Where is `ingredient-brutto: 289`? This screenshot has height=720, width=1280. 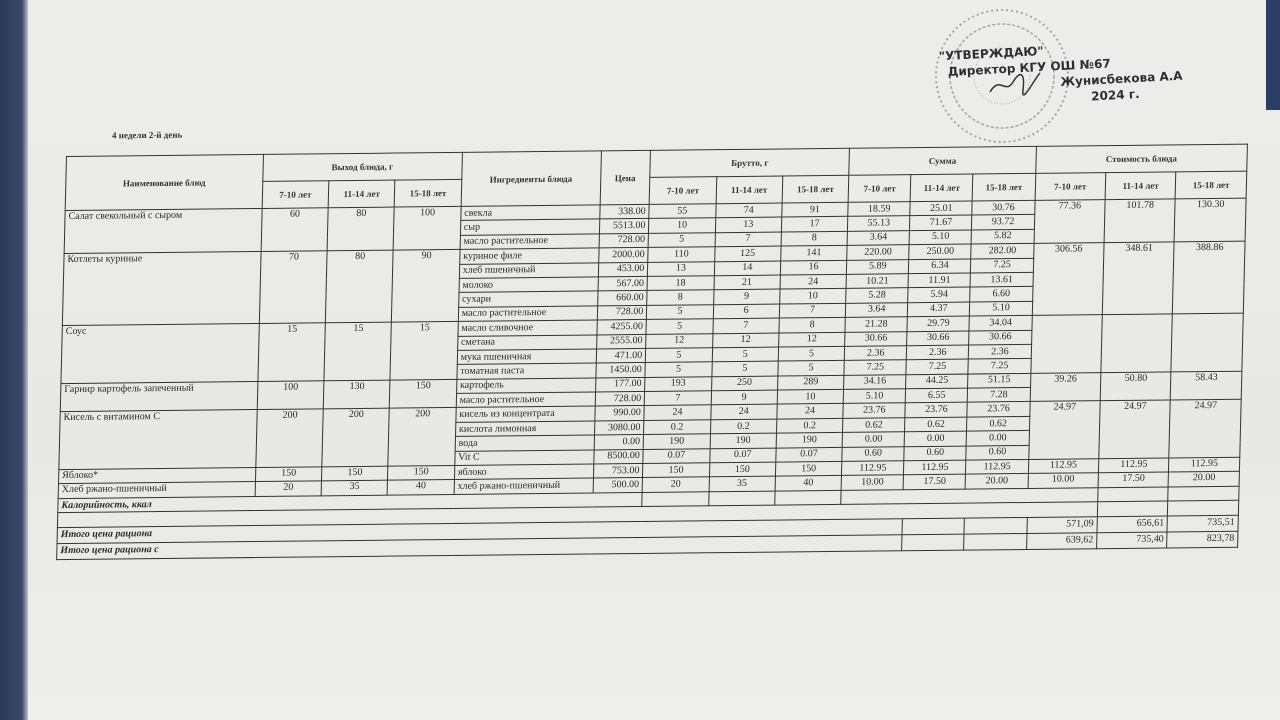
ingredient-brutto: 289 is located at coordinates (811, 383).